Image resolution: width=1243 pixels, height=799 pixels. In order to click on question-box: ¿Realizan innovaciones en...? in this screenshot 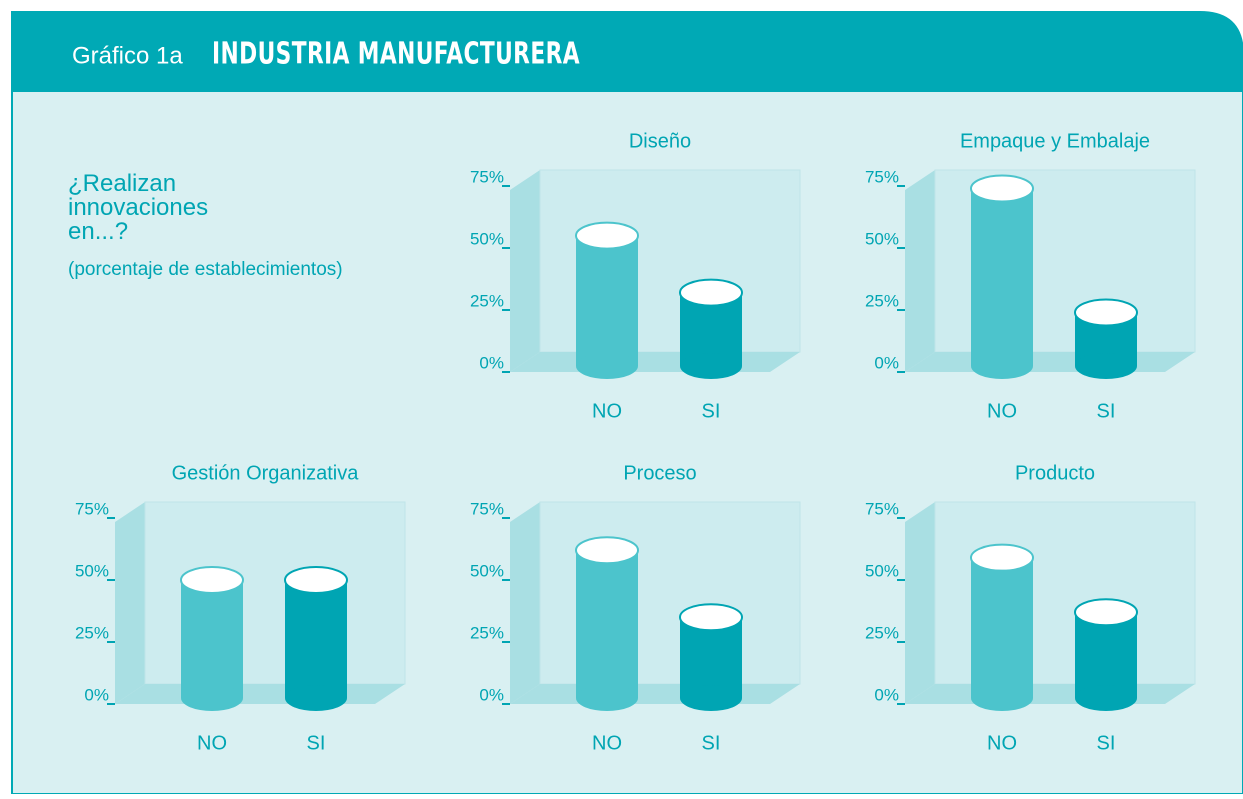, I will do `click(138, 208)`.